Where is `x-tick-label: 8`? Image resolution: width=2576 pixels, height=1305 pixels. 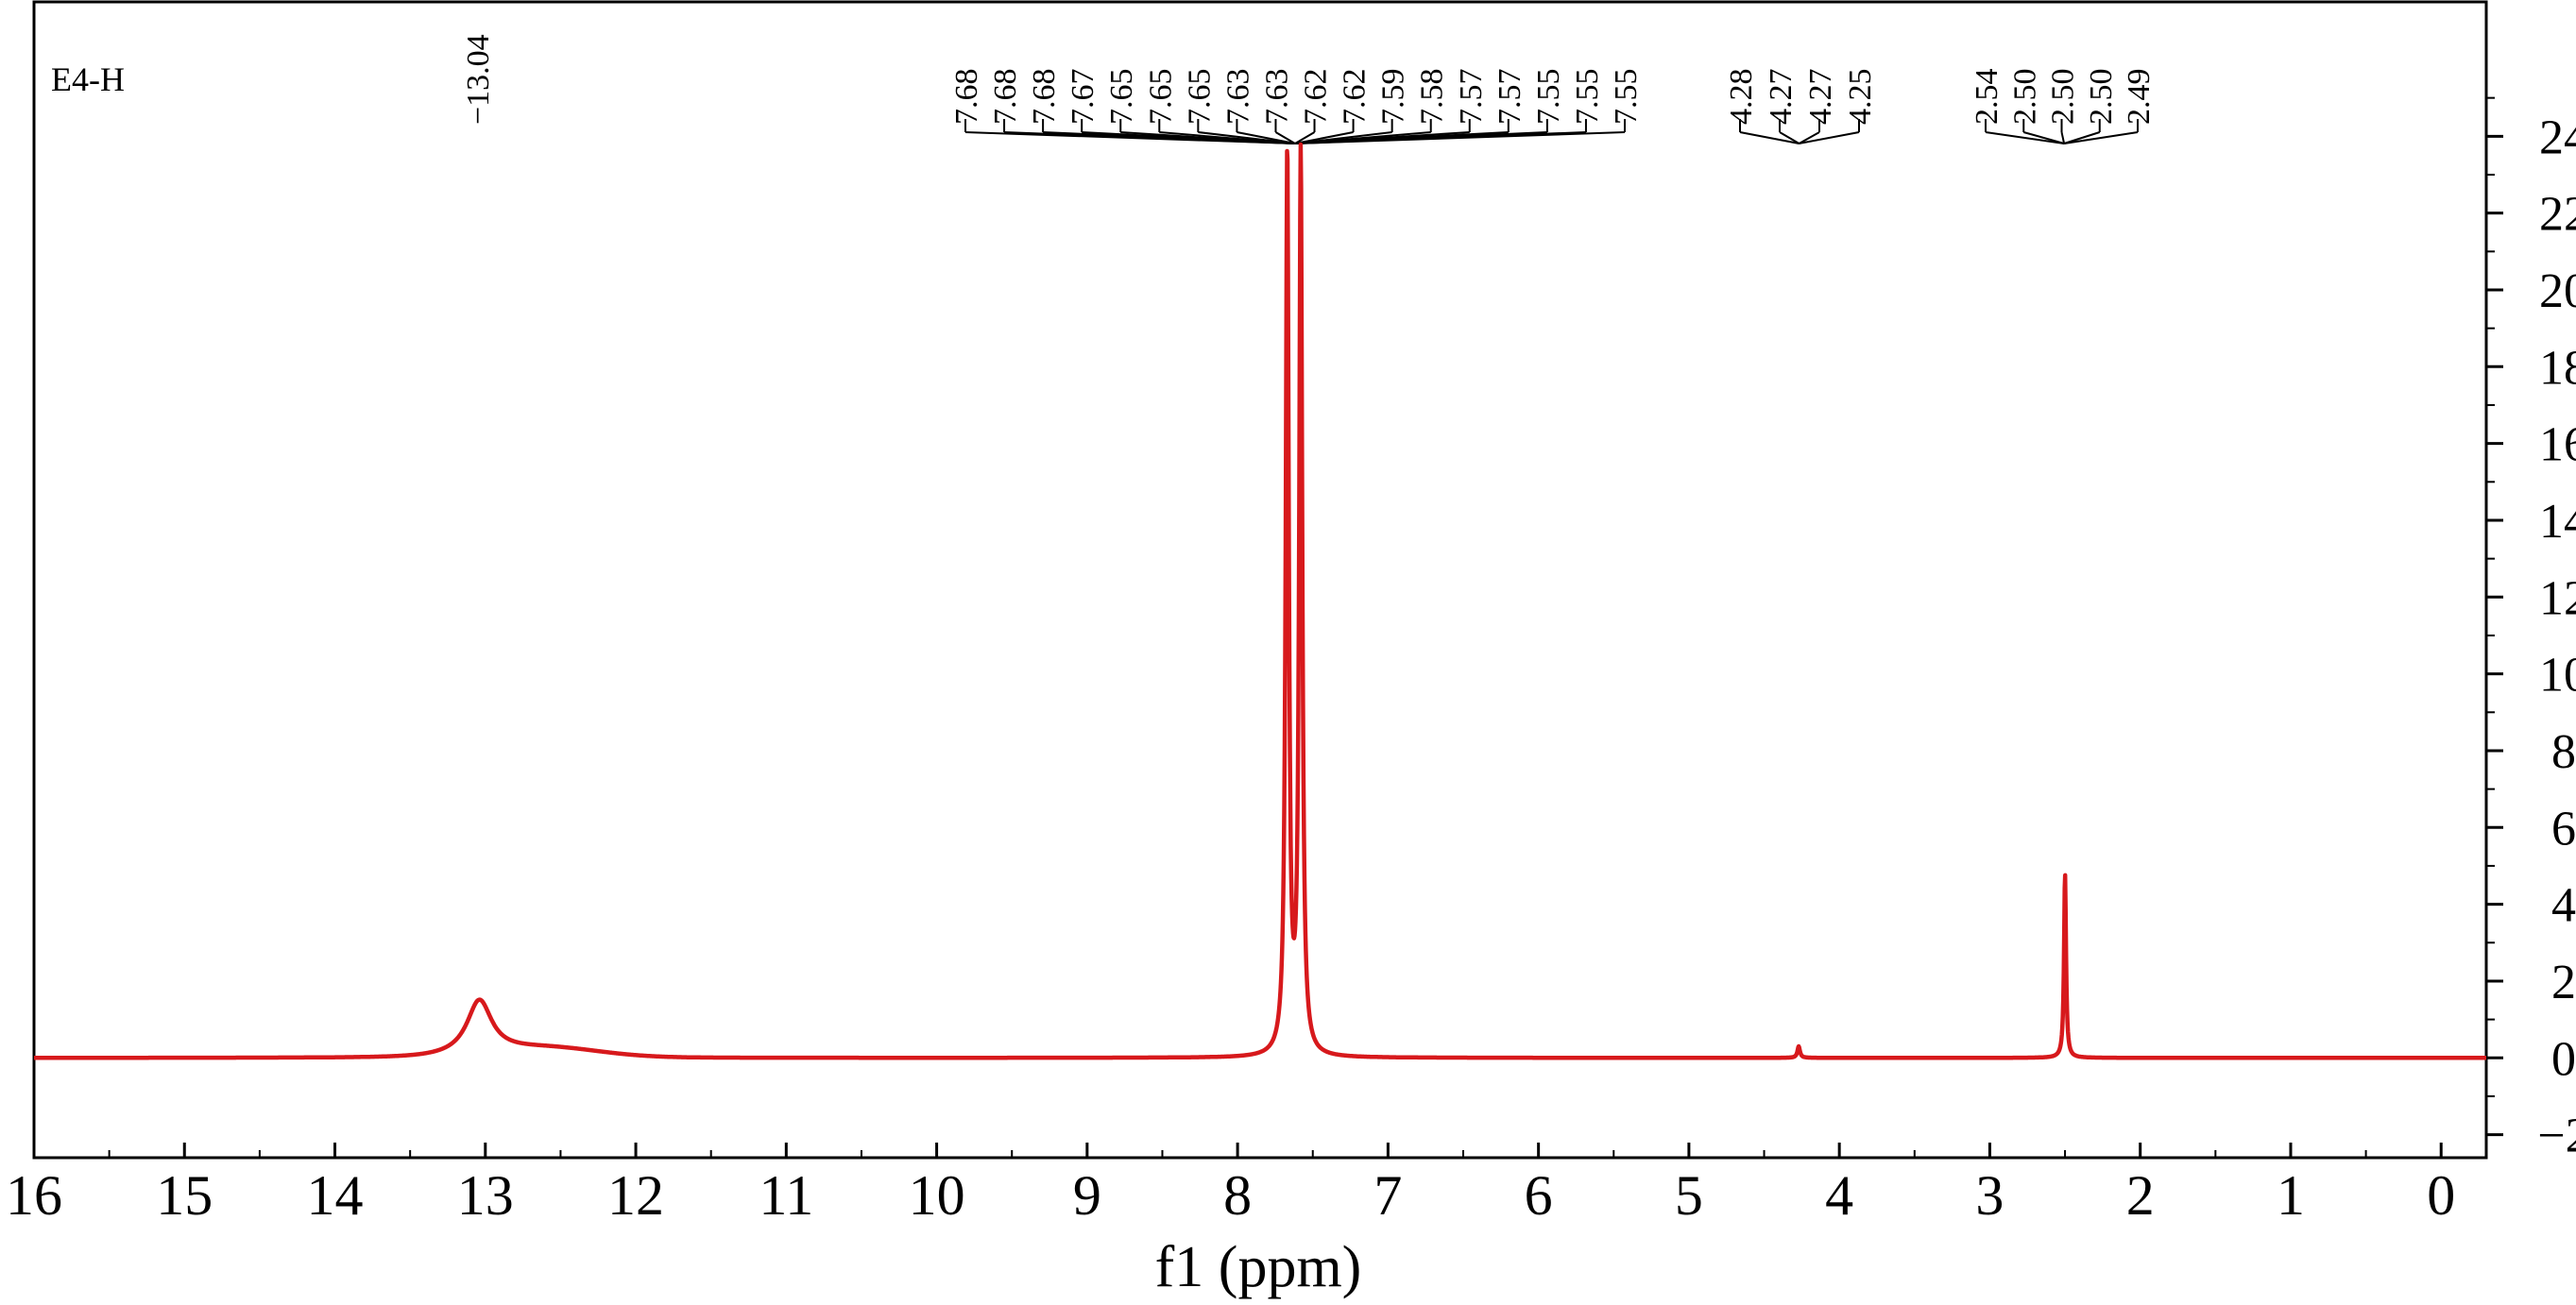 x-tick-label: 8 is located at coordinates (1238, 1195).